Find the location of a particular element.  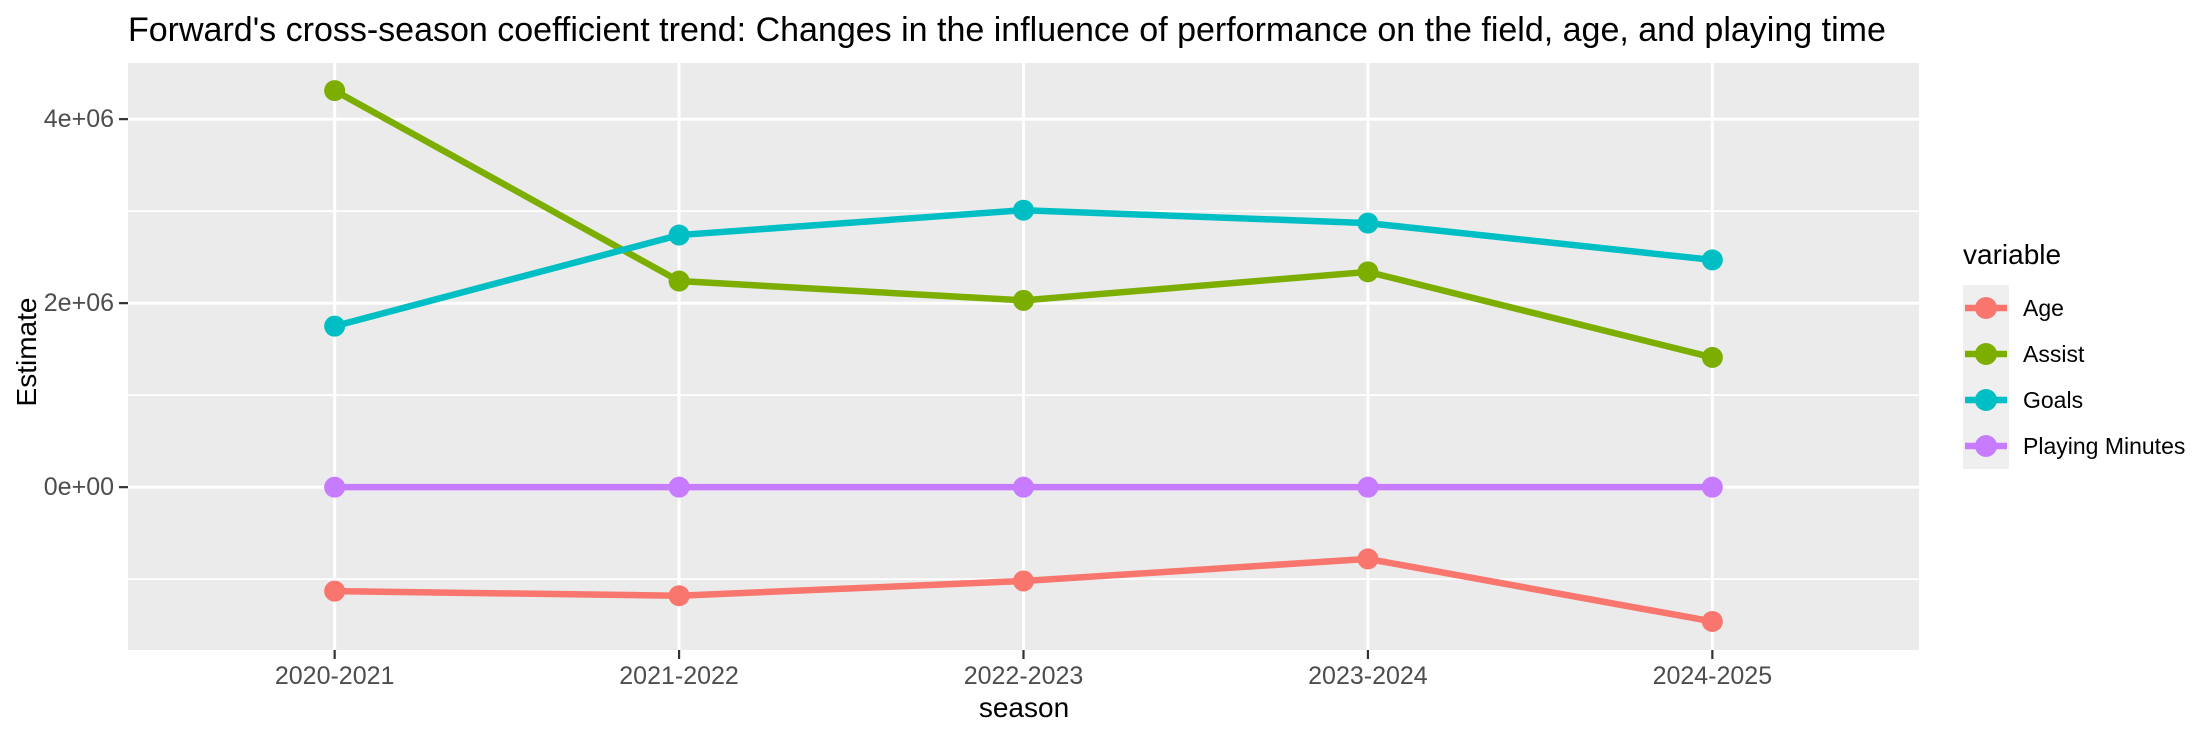

legend-label: Assist is located at coordinates (2054, 353).